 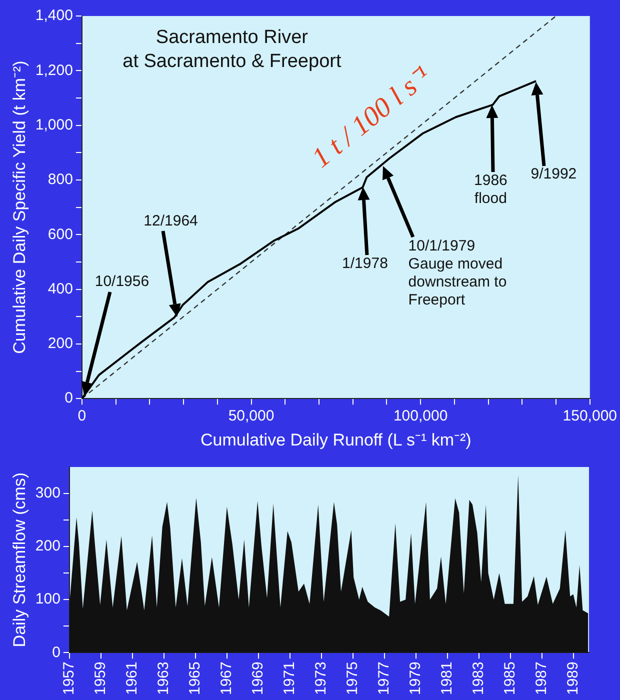 I want to click on x-tick-label: 100,000, so click(x=420, y=416).